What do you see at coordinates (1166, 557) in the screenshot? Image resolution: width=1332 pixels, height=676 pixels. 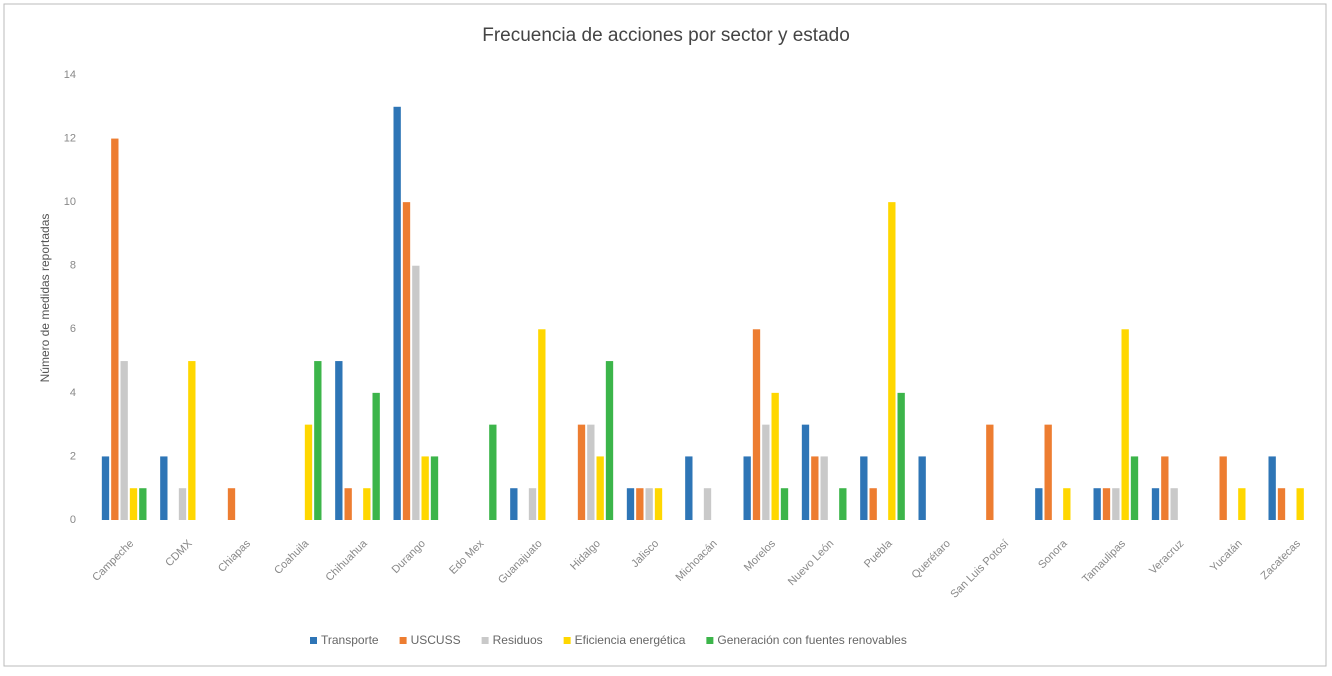 I see `x-tick-label: Veracruz` at bounding box center [1166, 557].